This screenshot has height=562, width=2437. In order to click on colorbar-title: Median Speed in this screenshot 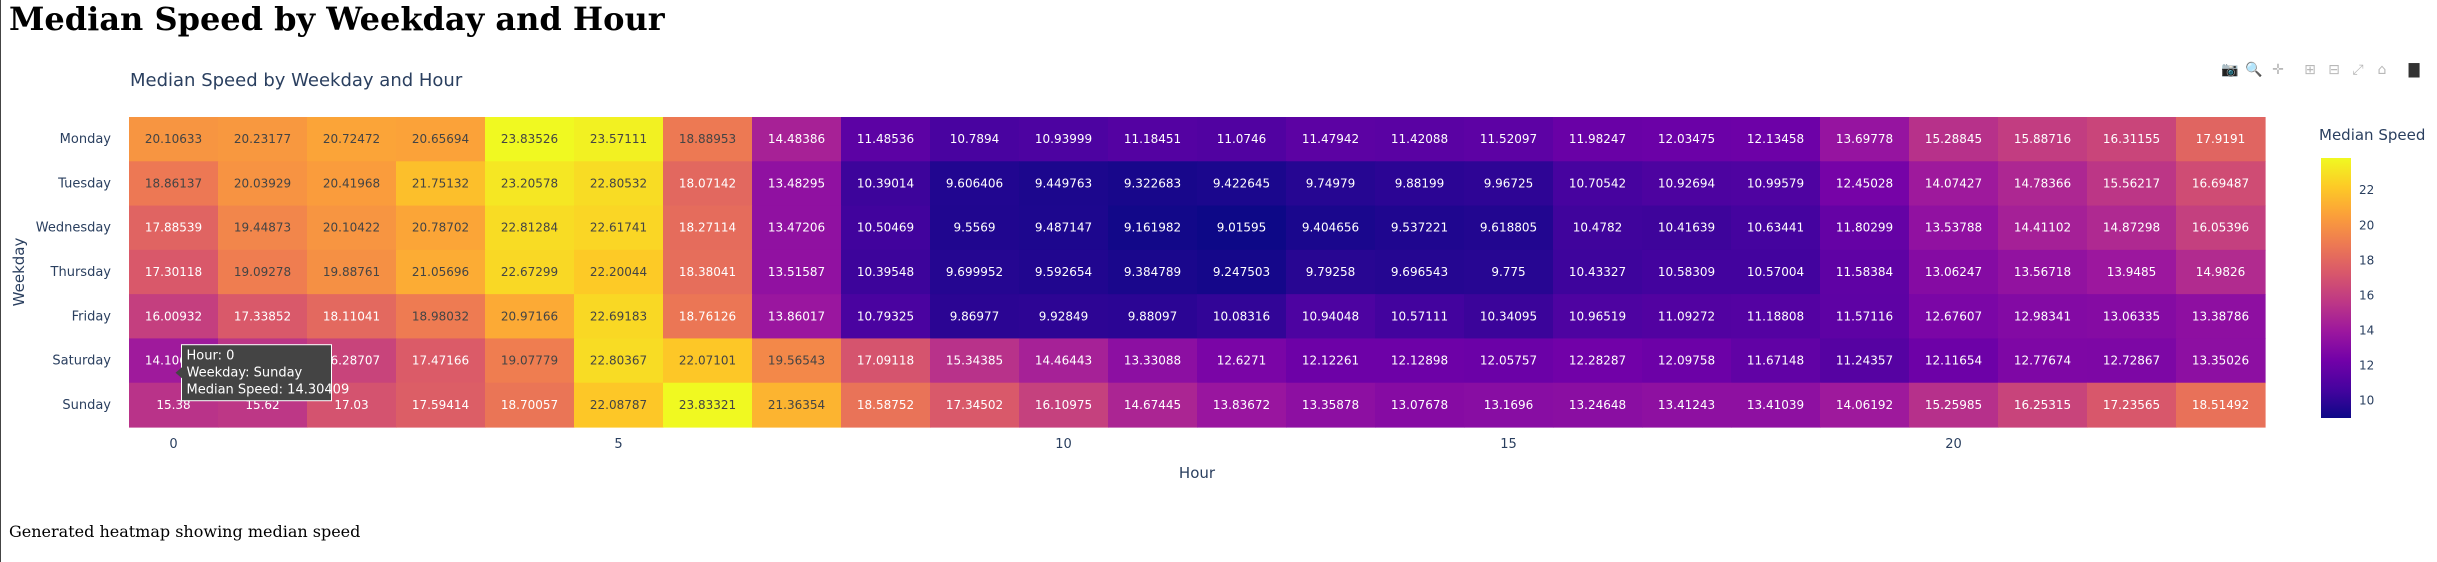, I will do `click(2372, 135)`.